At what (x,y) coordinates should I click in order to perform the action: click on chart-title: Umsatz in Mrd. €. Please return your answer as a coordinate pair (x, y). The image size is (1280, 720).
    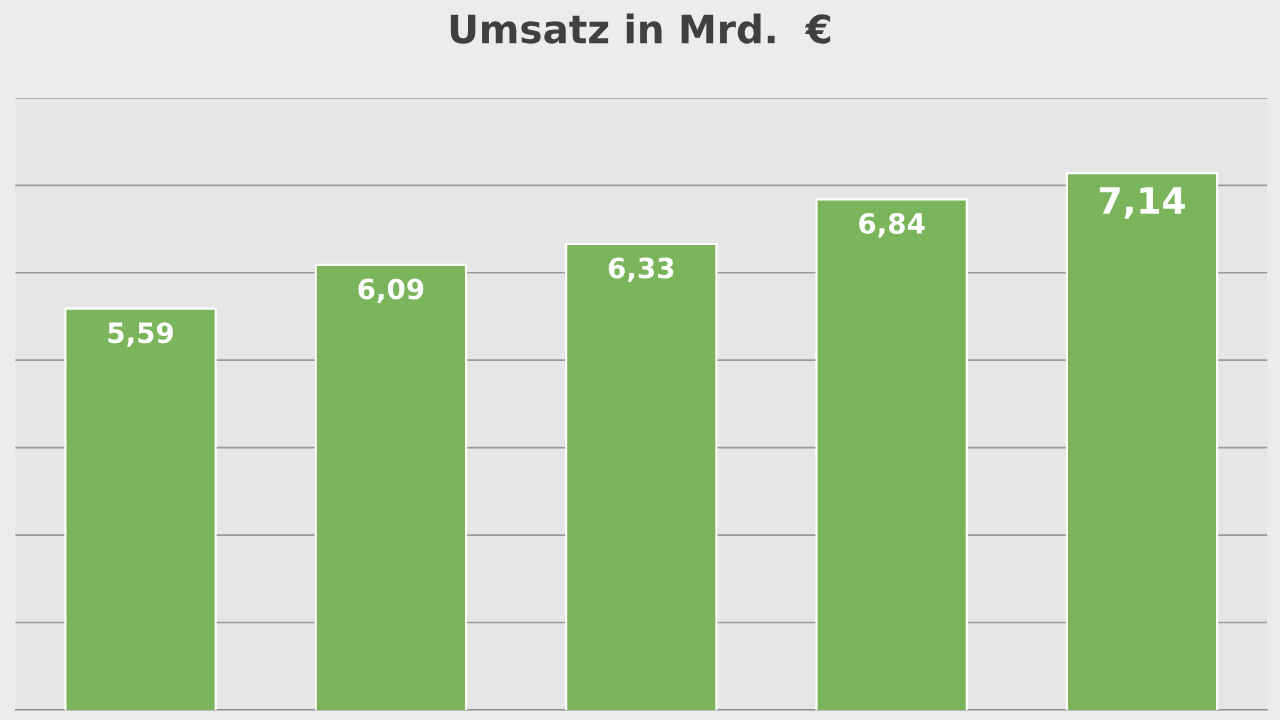
    Looking at the image, I should click on (640, 28).